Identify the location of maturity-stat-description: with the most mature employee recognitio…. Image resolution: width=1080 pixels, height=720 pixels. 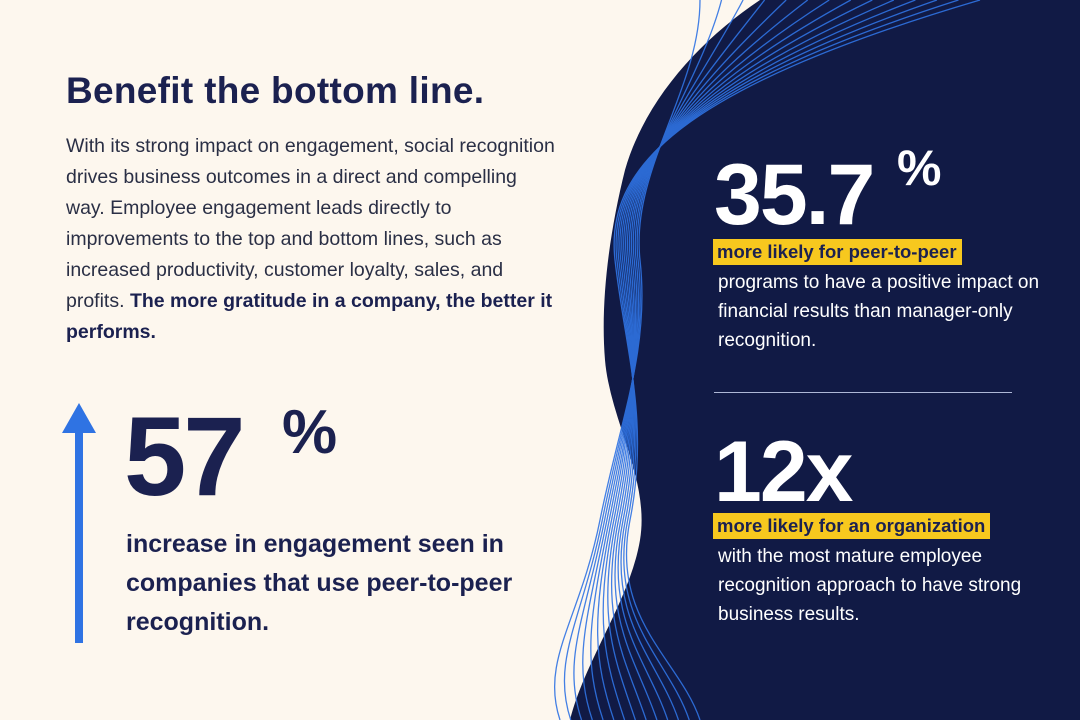
(870, 585).